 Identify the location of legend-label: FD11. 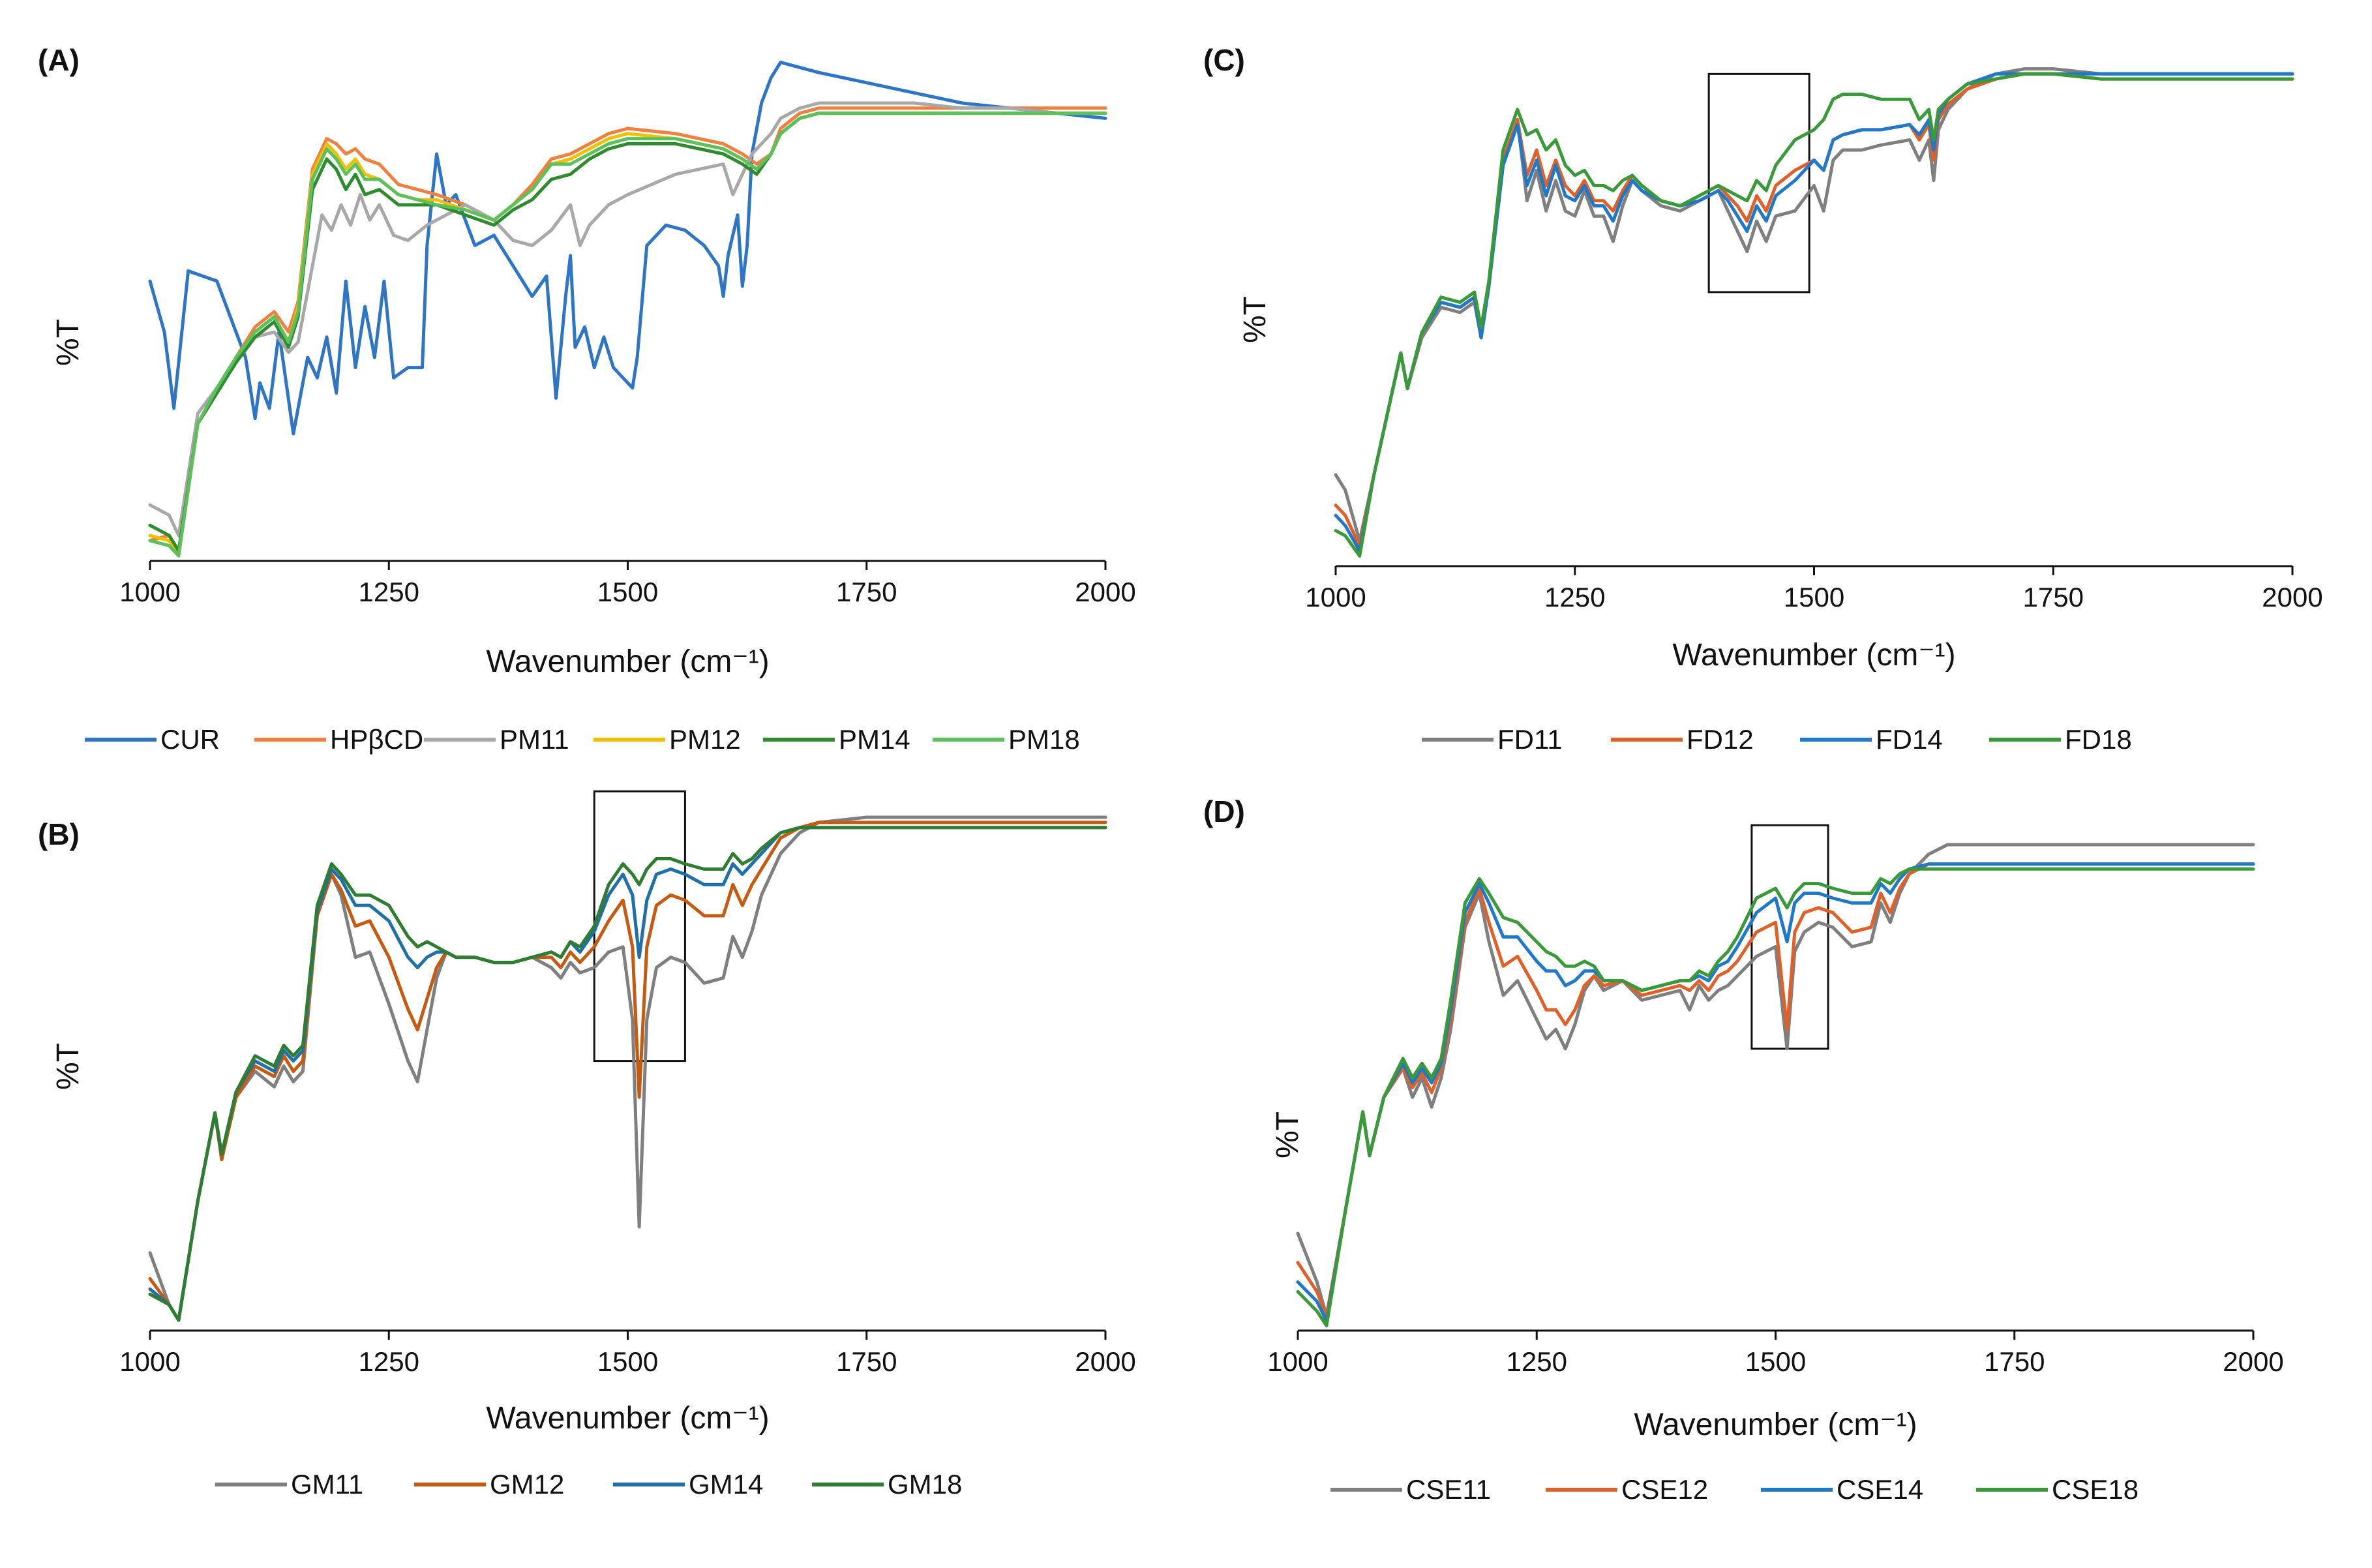
(1530, 739).